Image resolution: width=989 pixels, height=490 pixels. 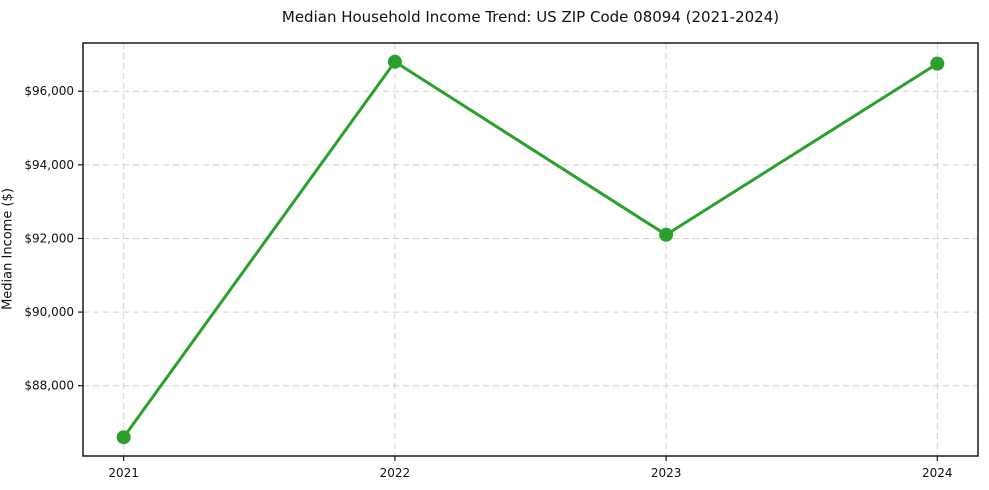 I want to click on x-tick-label: 2023, so click(x=666, y=473).